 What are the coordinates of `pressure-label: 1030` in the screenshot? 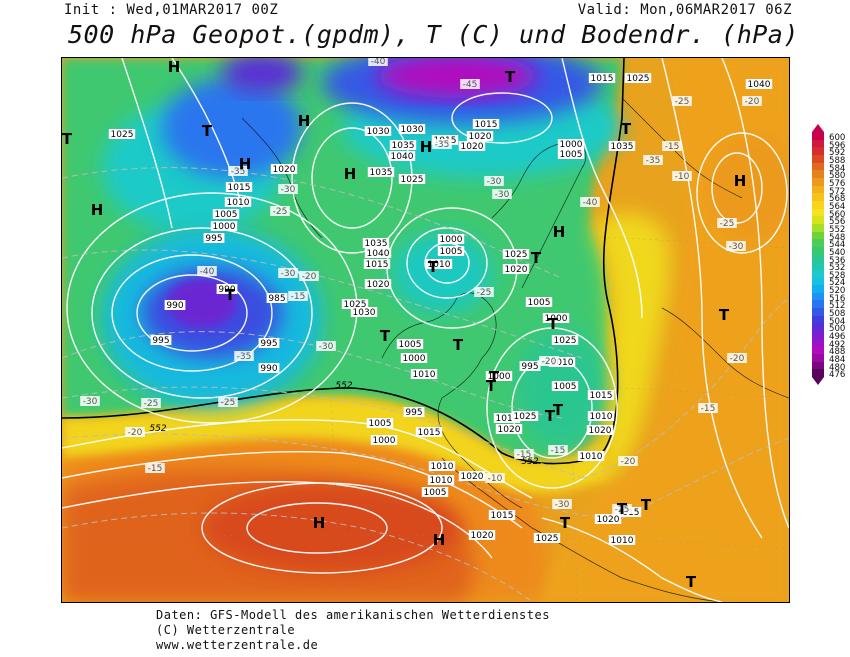 It's located at (378, 132).